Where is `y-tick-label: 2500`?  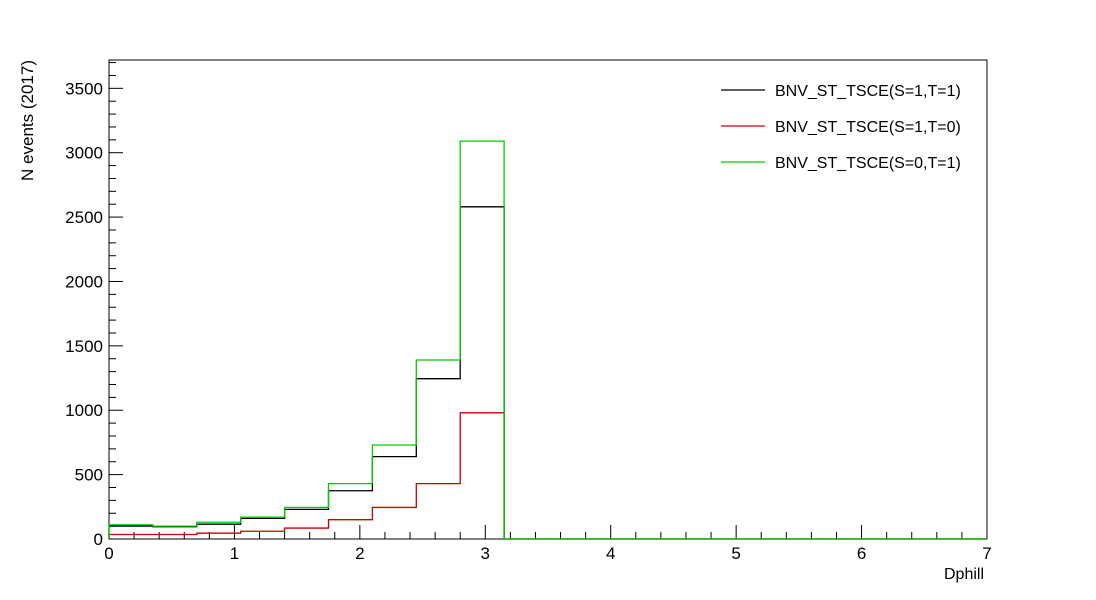 y-tick-label: 2500 is located at coordinates (84, 217).